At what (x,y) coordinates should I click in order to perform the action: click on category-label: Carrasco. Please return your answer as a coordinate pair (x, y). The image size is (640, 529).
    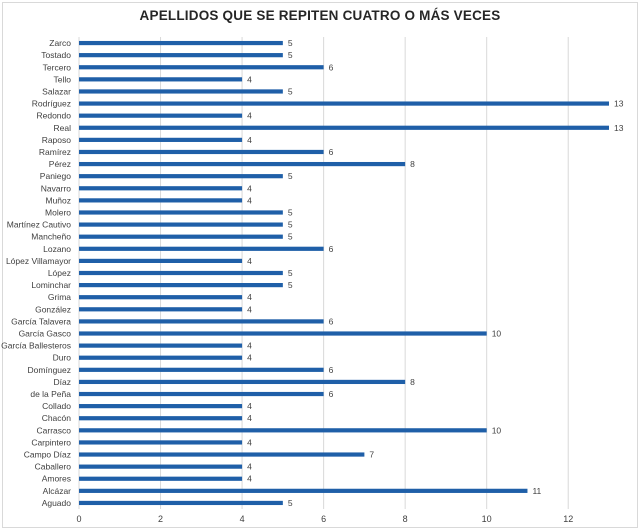
    Looking at the image, I should click on (54, 430).